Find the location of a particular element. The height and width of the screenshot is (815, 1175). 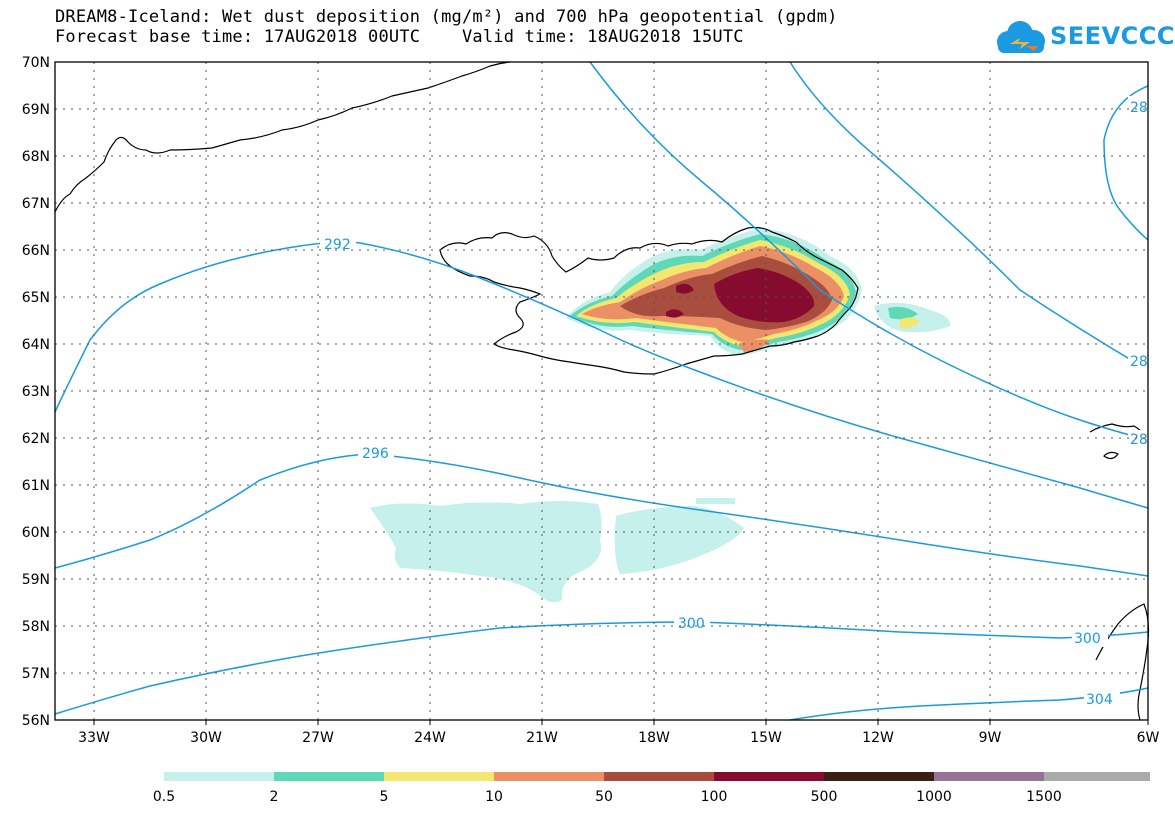

lat-label: 63N is located at coordinates (36, 392).